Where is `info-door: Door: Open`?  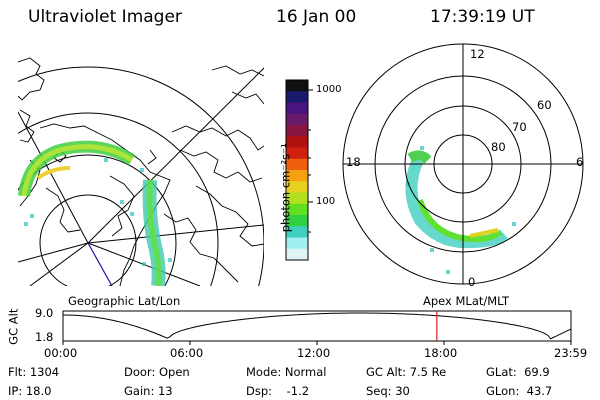 info-door: Door: Open is located at coordinates (157, 372).